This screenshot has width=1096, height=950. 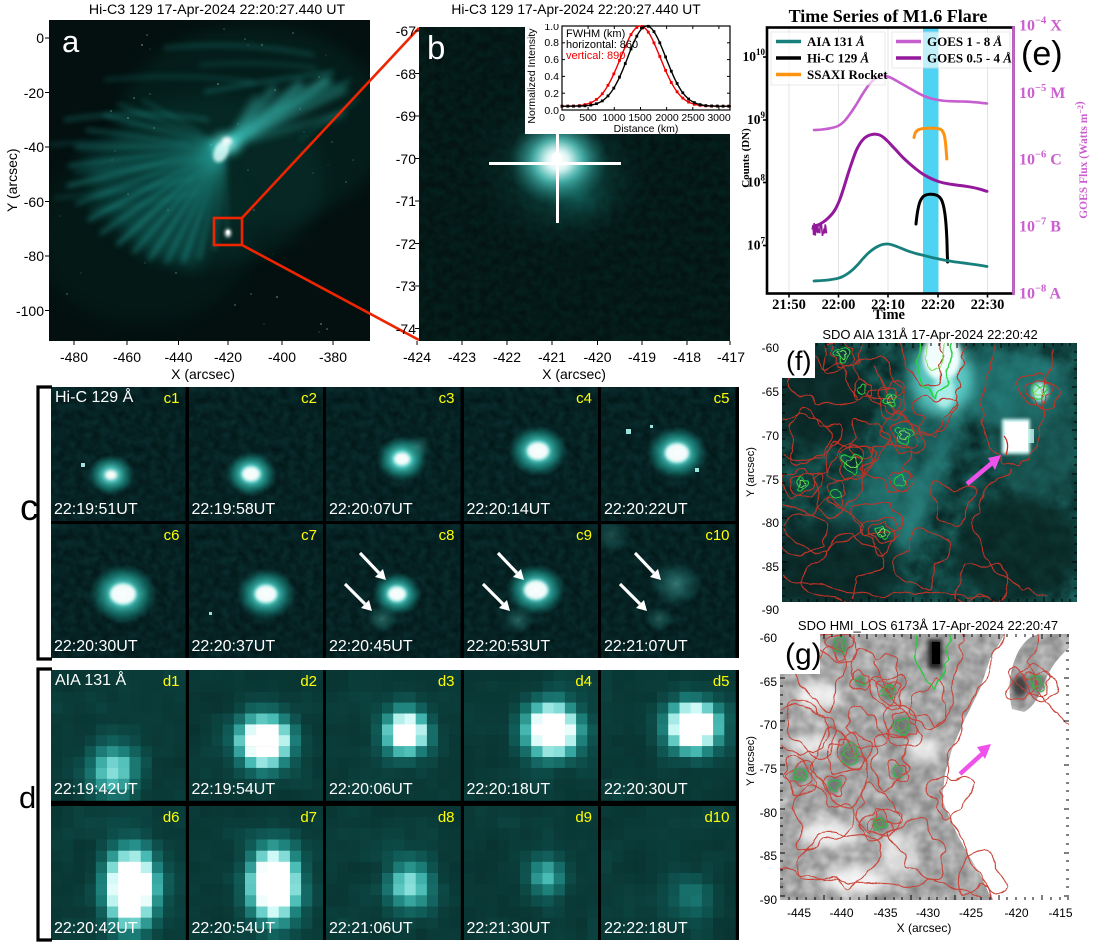 I want to click on svg-text: 10−5 M, so click(x=1042, y=92).